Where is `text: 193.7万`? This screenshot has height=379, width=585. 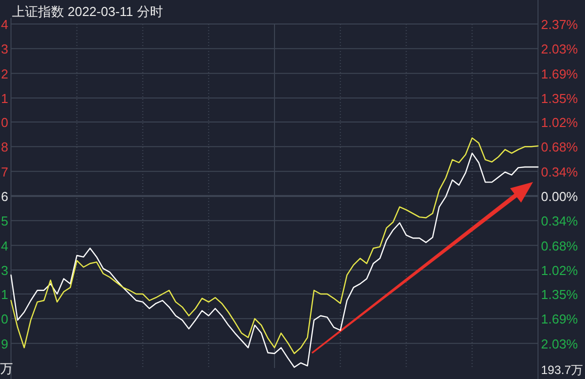
text: 193.7万 is located at coordinates (561, 370).